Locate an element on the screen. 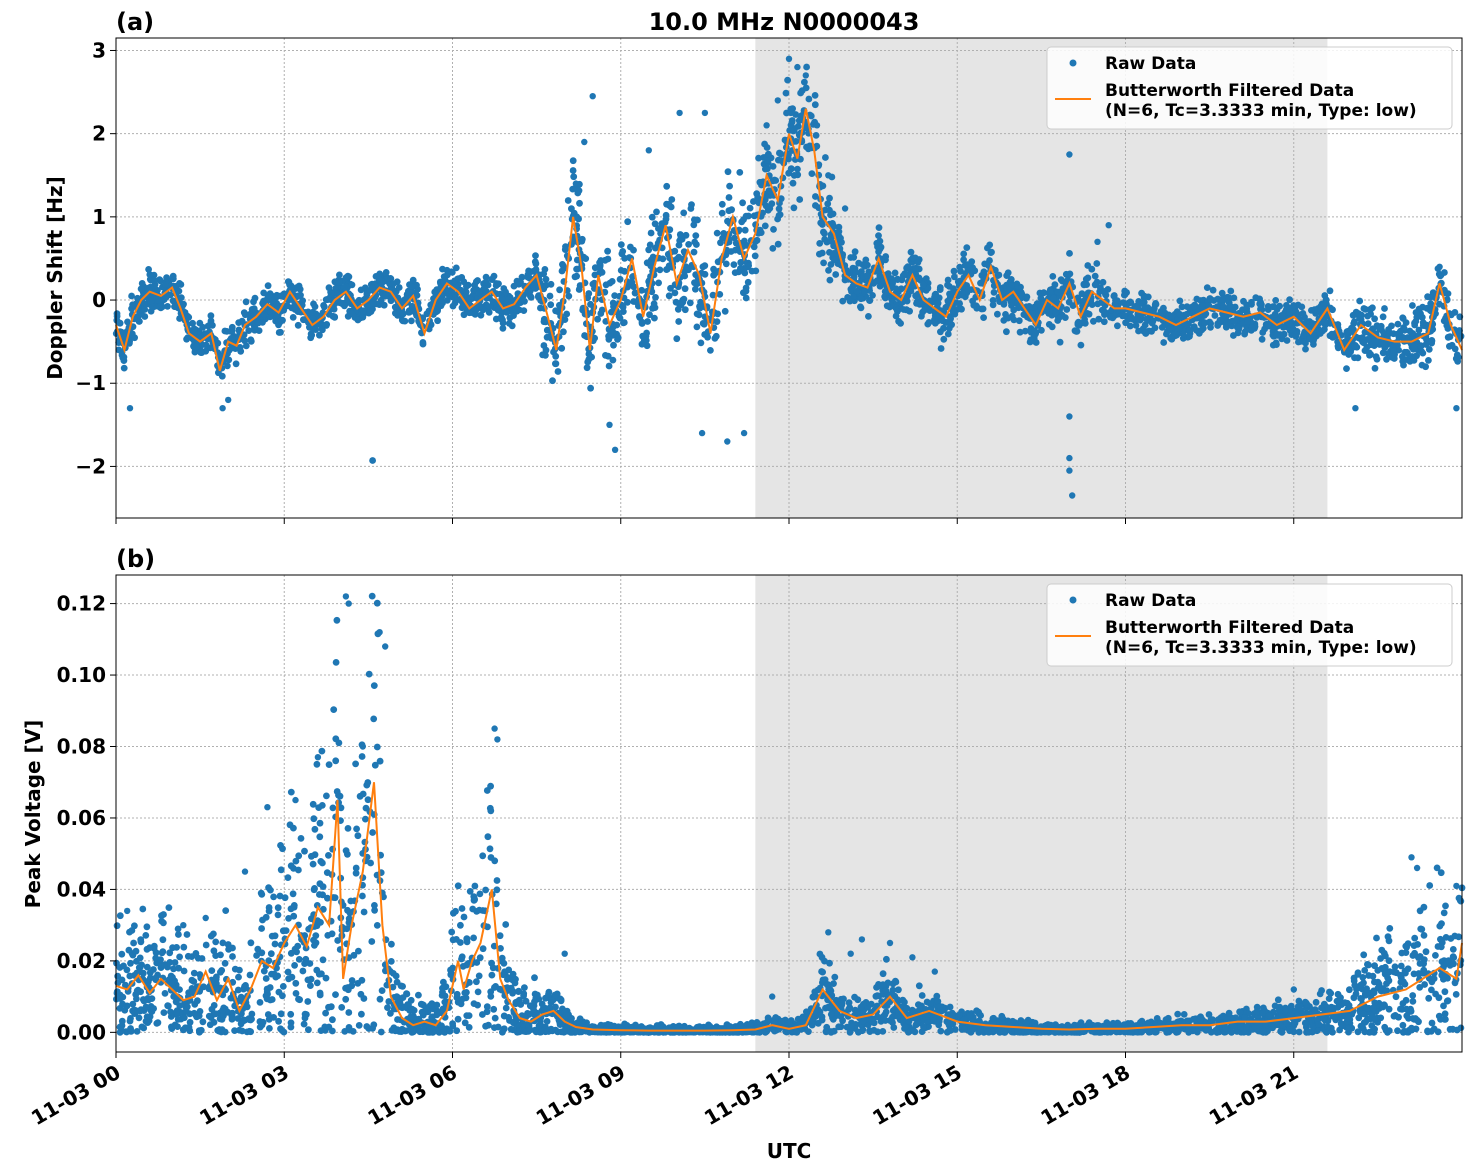  y-tick-label: 2 is located at coordinates (99, 134).